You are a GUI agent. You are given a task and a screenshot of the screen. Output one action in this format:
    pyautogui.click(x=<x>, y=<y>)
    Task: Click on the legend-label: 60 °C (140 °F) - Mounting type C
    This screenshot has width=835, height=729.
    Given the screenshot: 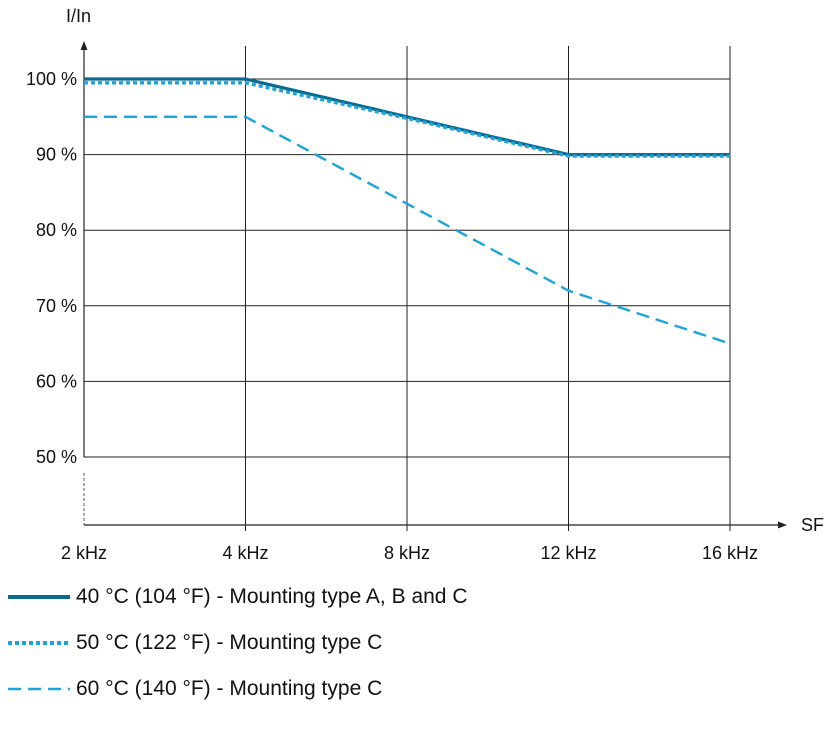 What is the action you would take?
    pyautogui.click(x=229, y=688)
    